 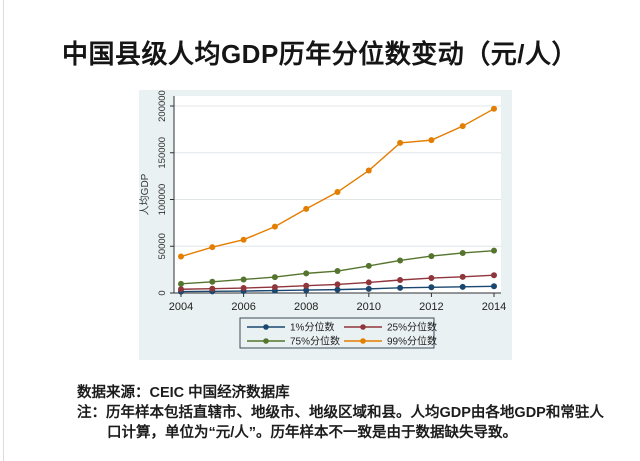 What do you see at coordinates (181, 307) in the screenshot?
I see `x-tick-label-2004: 2004` at bounding box center [181, 307].